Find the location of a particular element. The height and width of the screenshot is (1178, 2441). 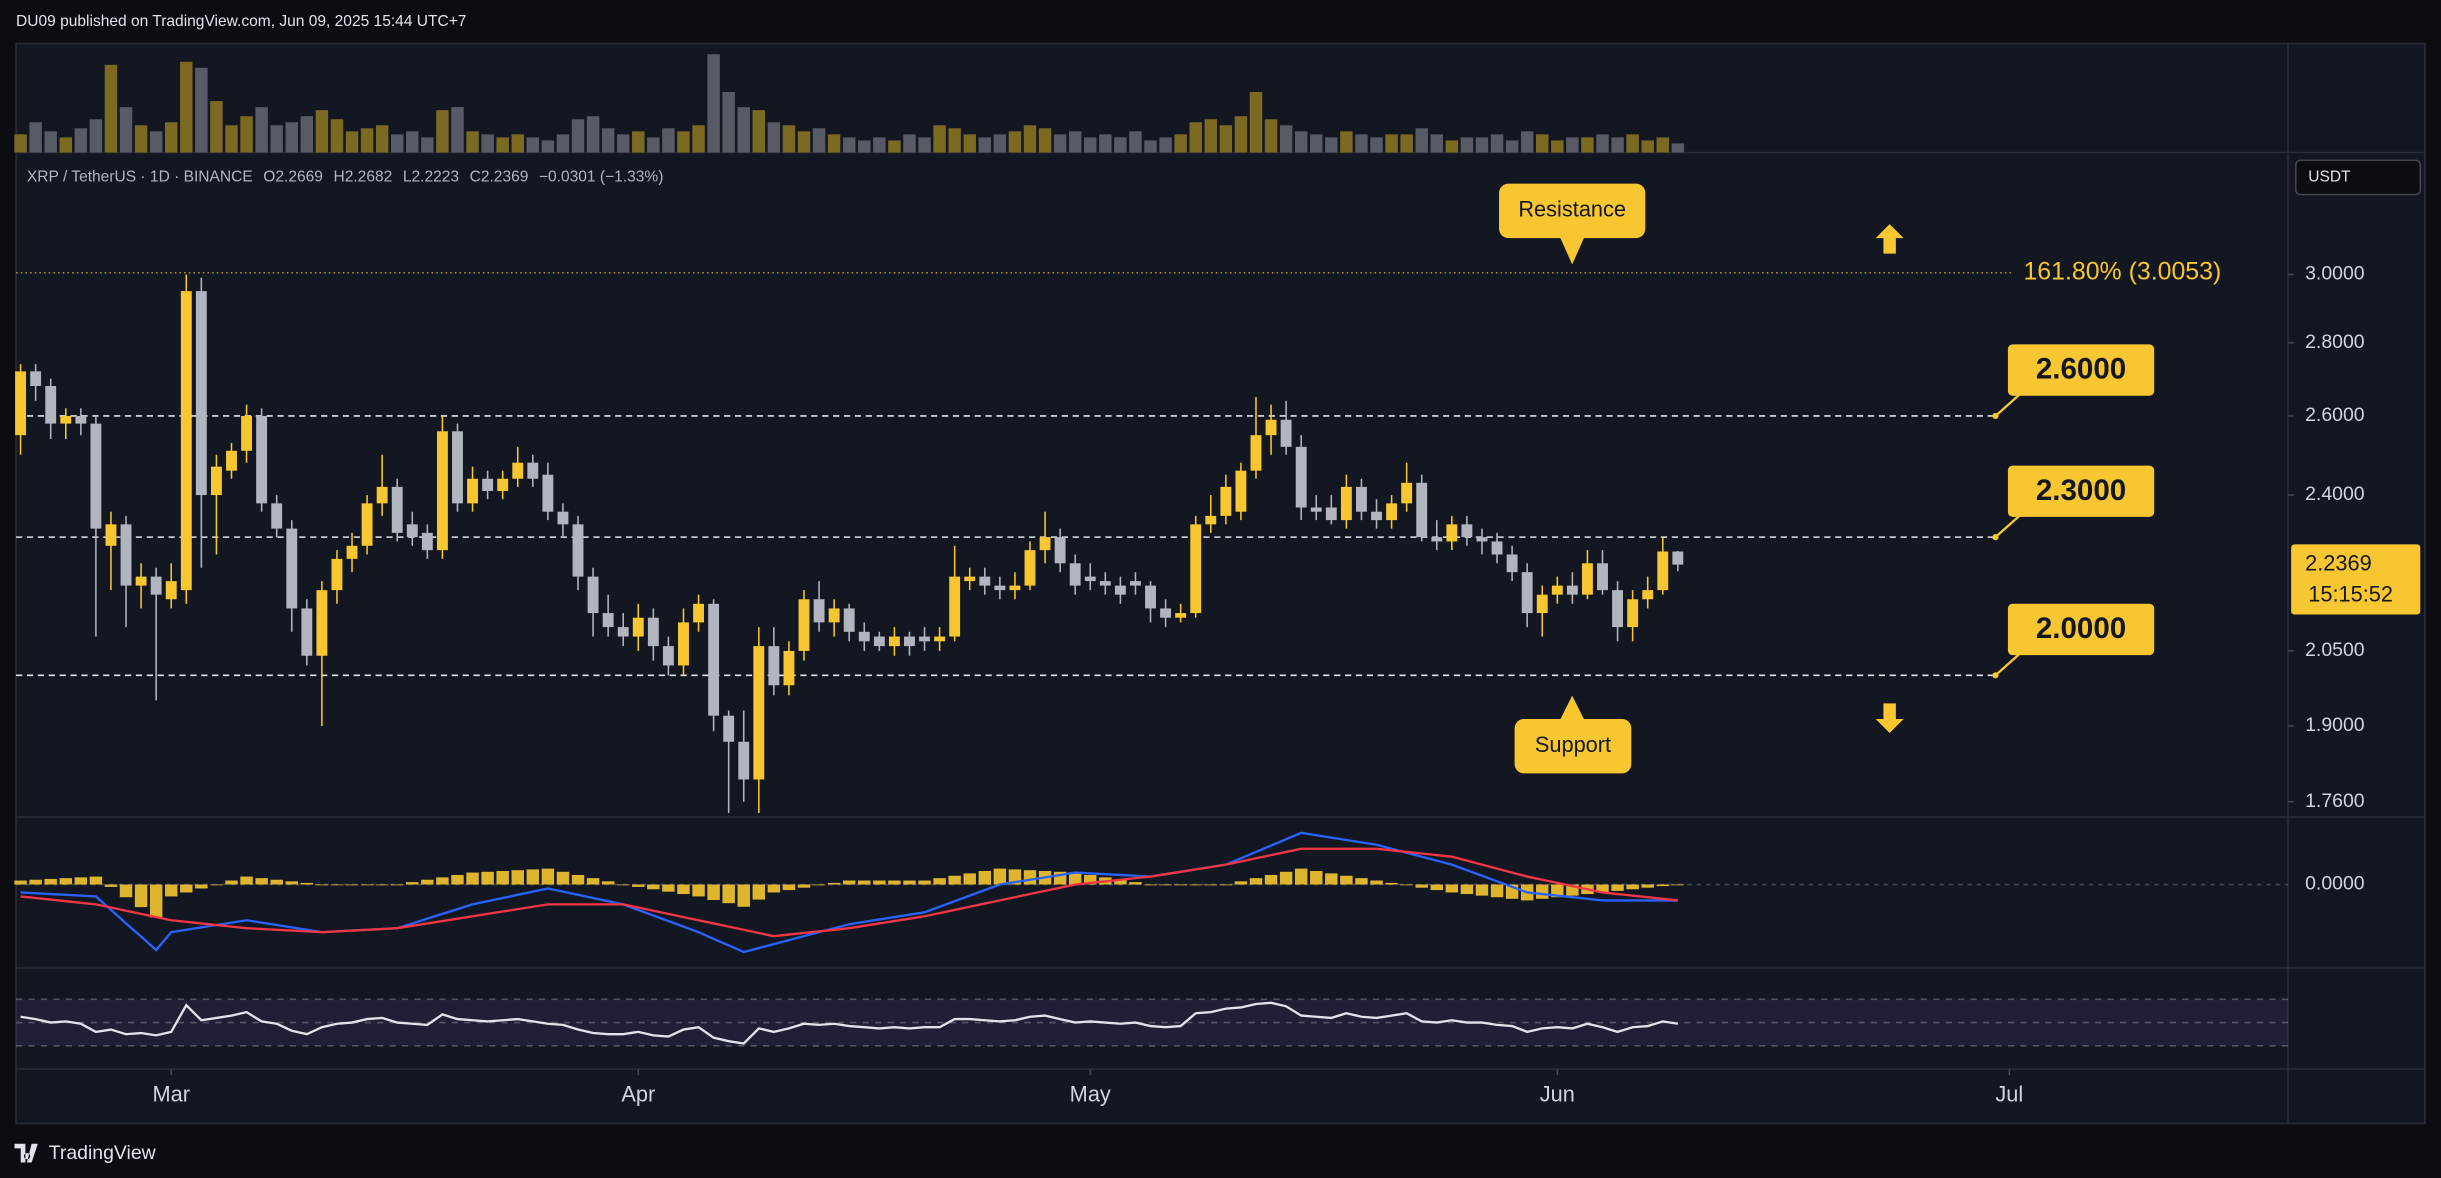

x-tick-label: Jun is located at coordinates (1557, 1093).